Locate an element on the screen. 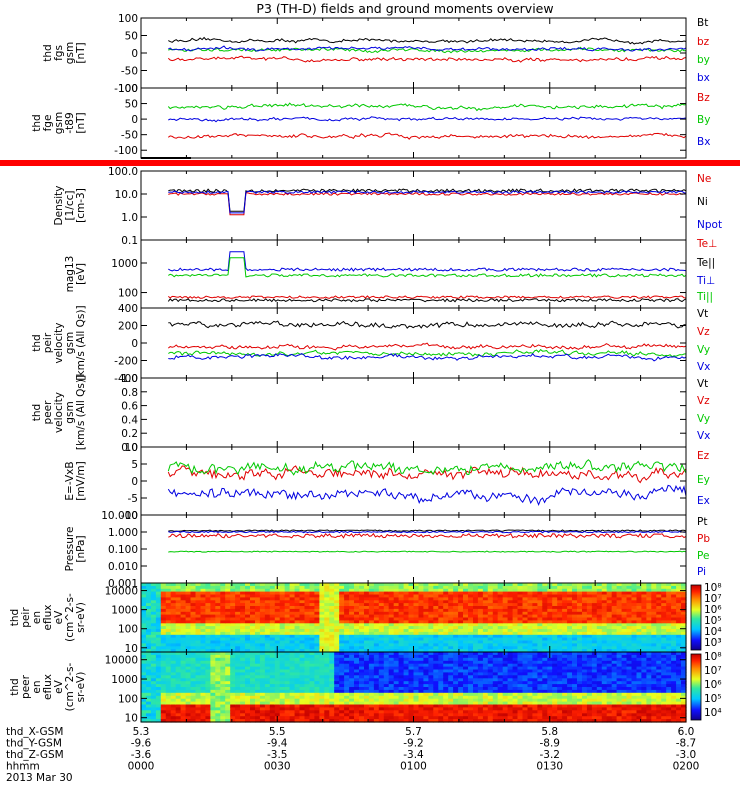  colorbar-label: 10⁴ is located at coordinates (713, 632).